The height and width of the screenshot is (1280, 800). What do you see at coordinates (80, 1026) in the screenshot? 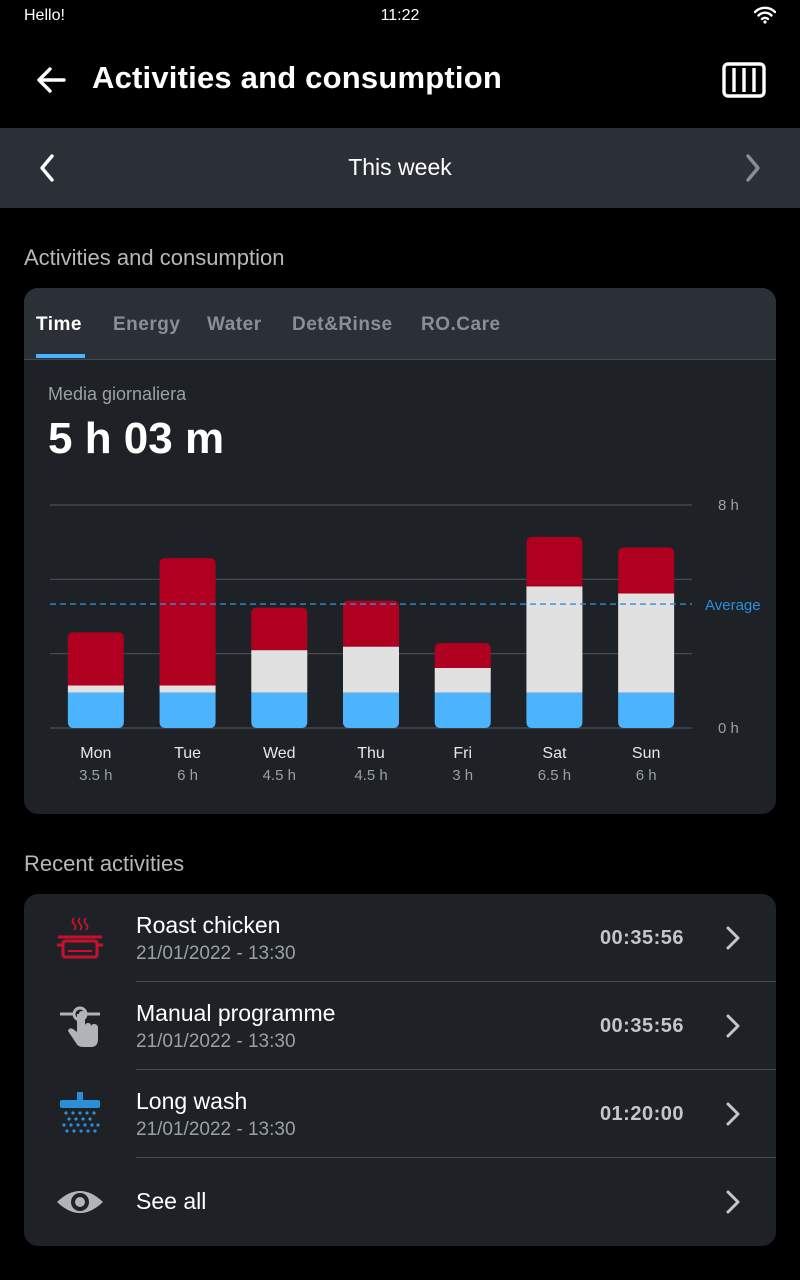
I see `hand-touch-icon` at bounding box center [80, 1026].